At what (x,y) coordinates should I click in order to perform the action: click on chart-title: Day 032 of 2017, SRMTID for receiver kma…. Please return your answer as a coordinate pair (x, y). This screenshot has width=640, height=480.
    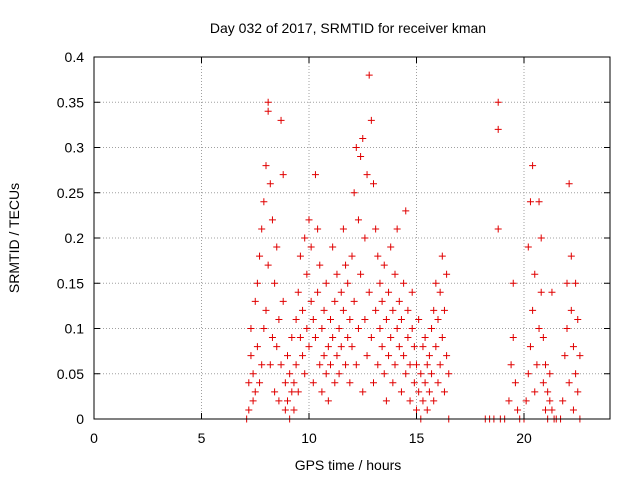
    Looking at the image, I should click on (348, 28).